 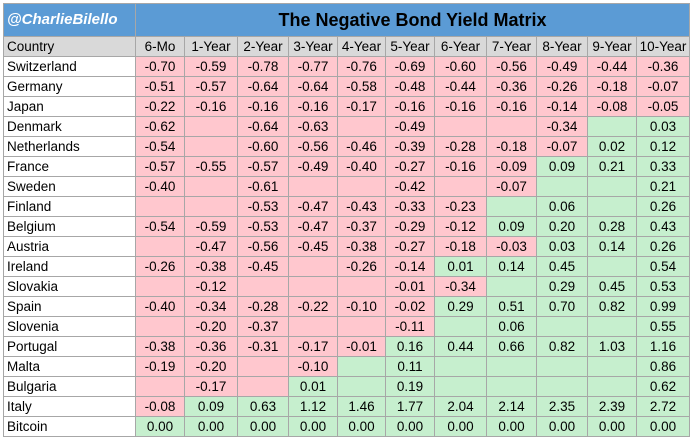 I want to click on yield-cell: 0.12, so click(x=663, y=146).